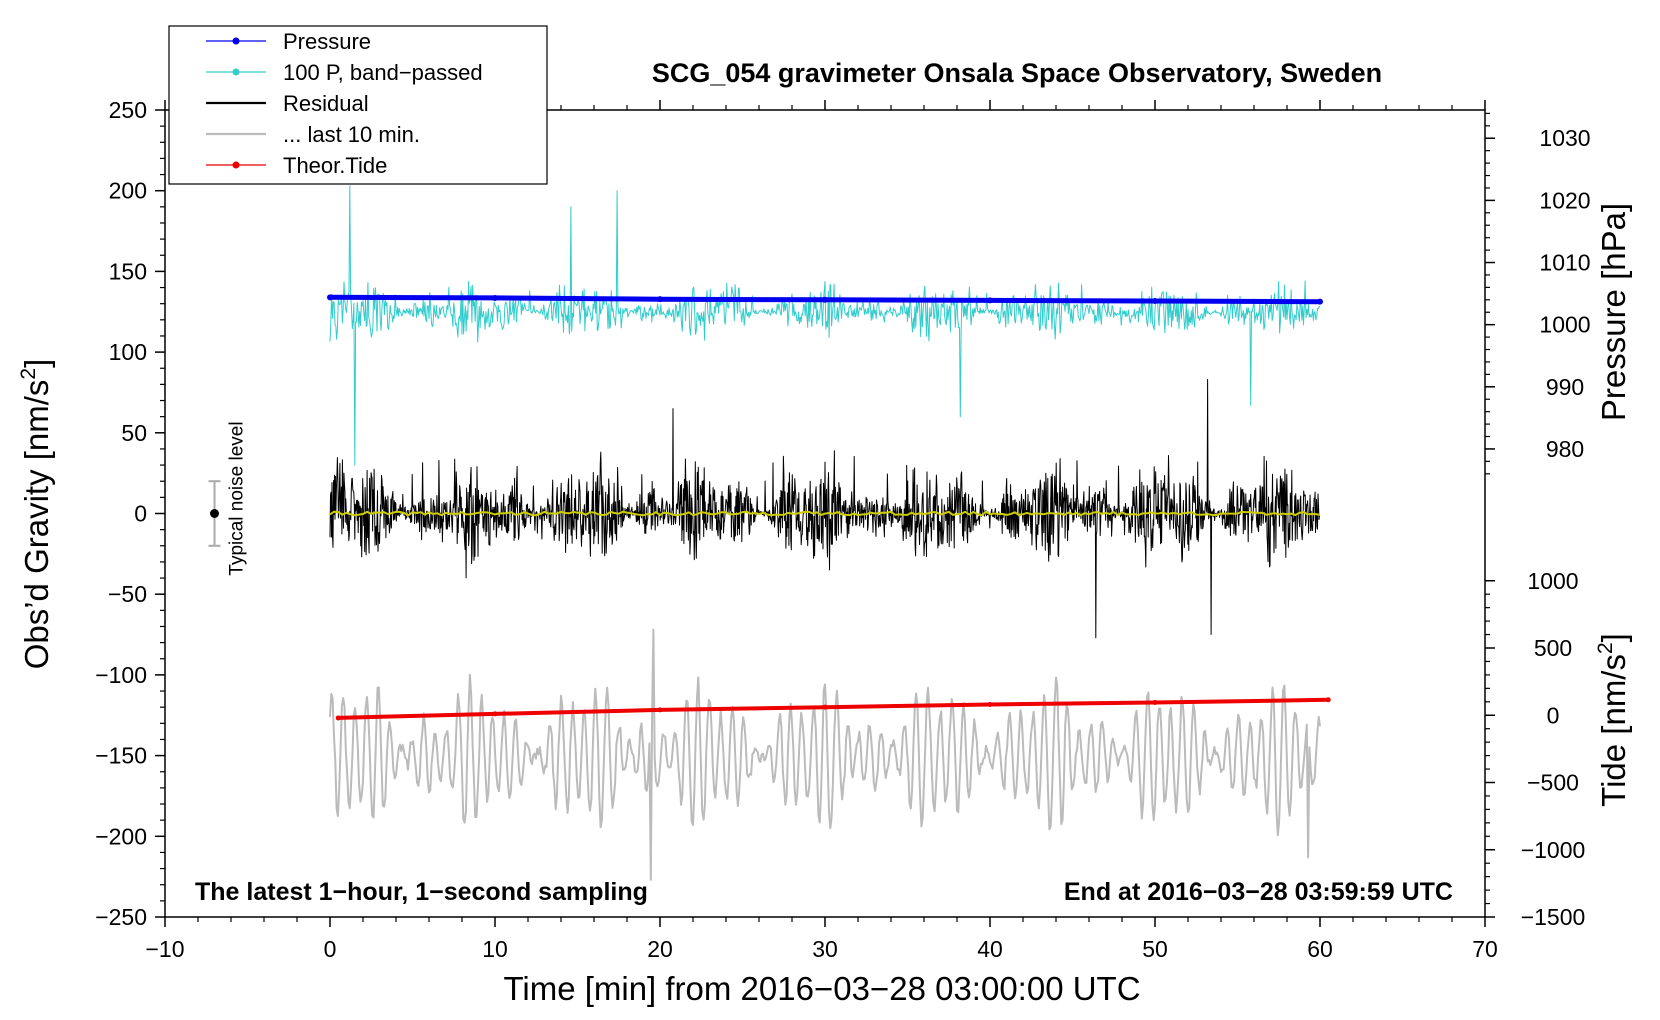  What do you see at coordinates (128, 271) in the screenshot?
I see `y-tick-label: 150` at bounding box center [128, 271].